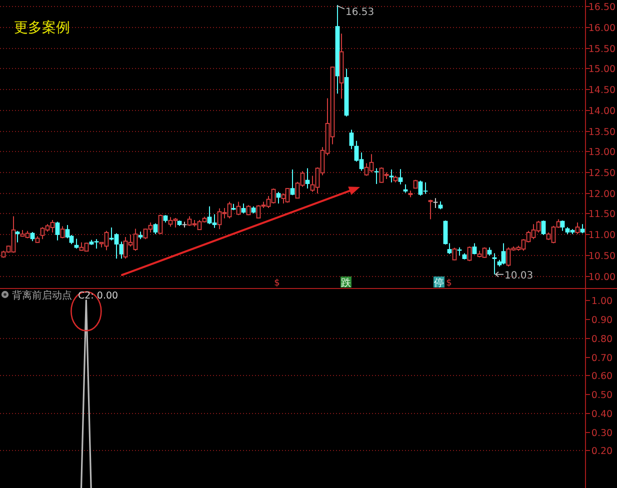 This screenshot has height=488, width=617. Describe the element at coordinates (602, 28) in the screenshot. I see `y-tick-label: 16.00` at that location.